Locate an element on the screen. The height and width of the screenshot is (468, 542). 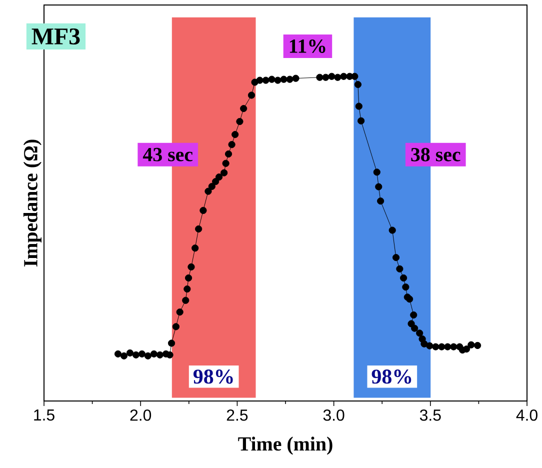
x-tick-label: 1.5 is located at coordinates (44, 415).